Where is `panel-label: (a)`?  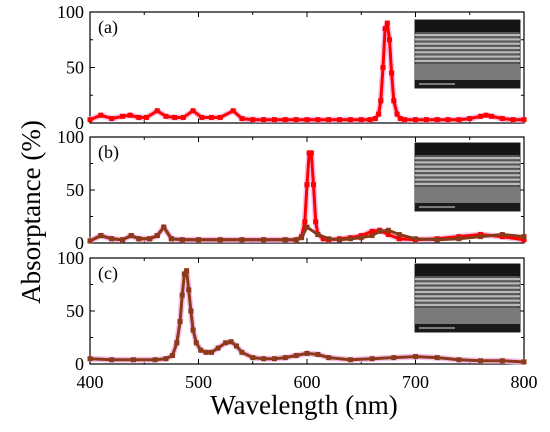 panel-label: (a) is located at coordinates (108, 27).